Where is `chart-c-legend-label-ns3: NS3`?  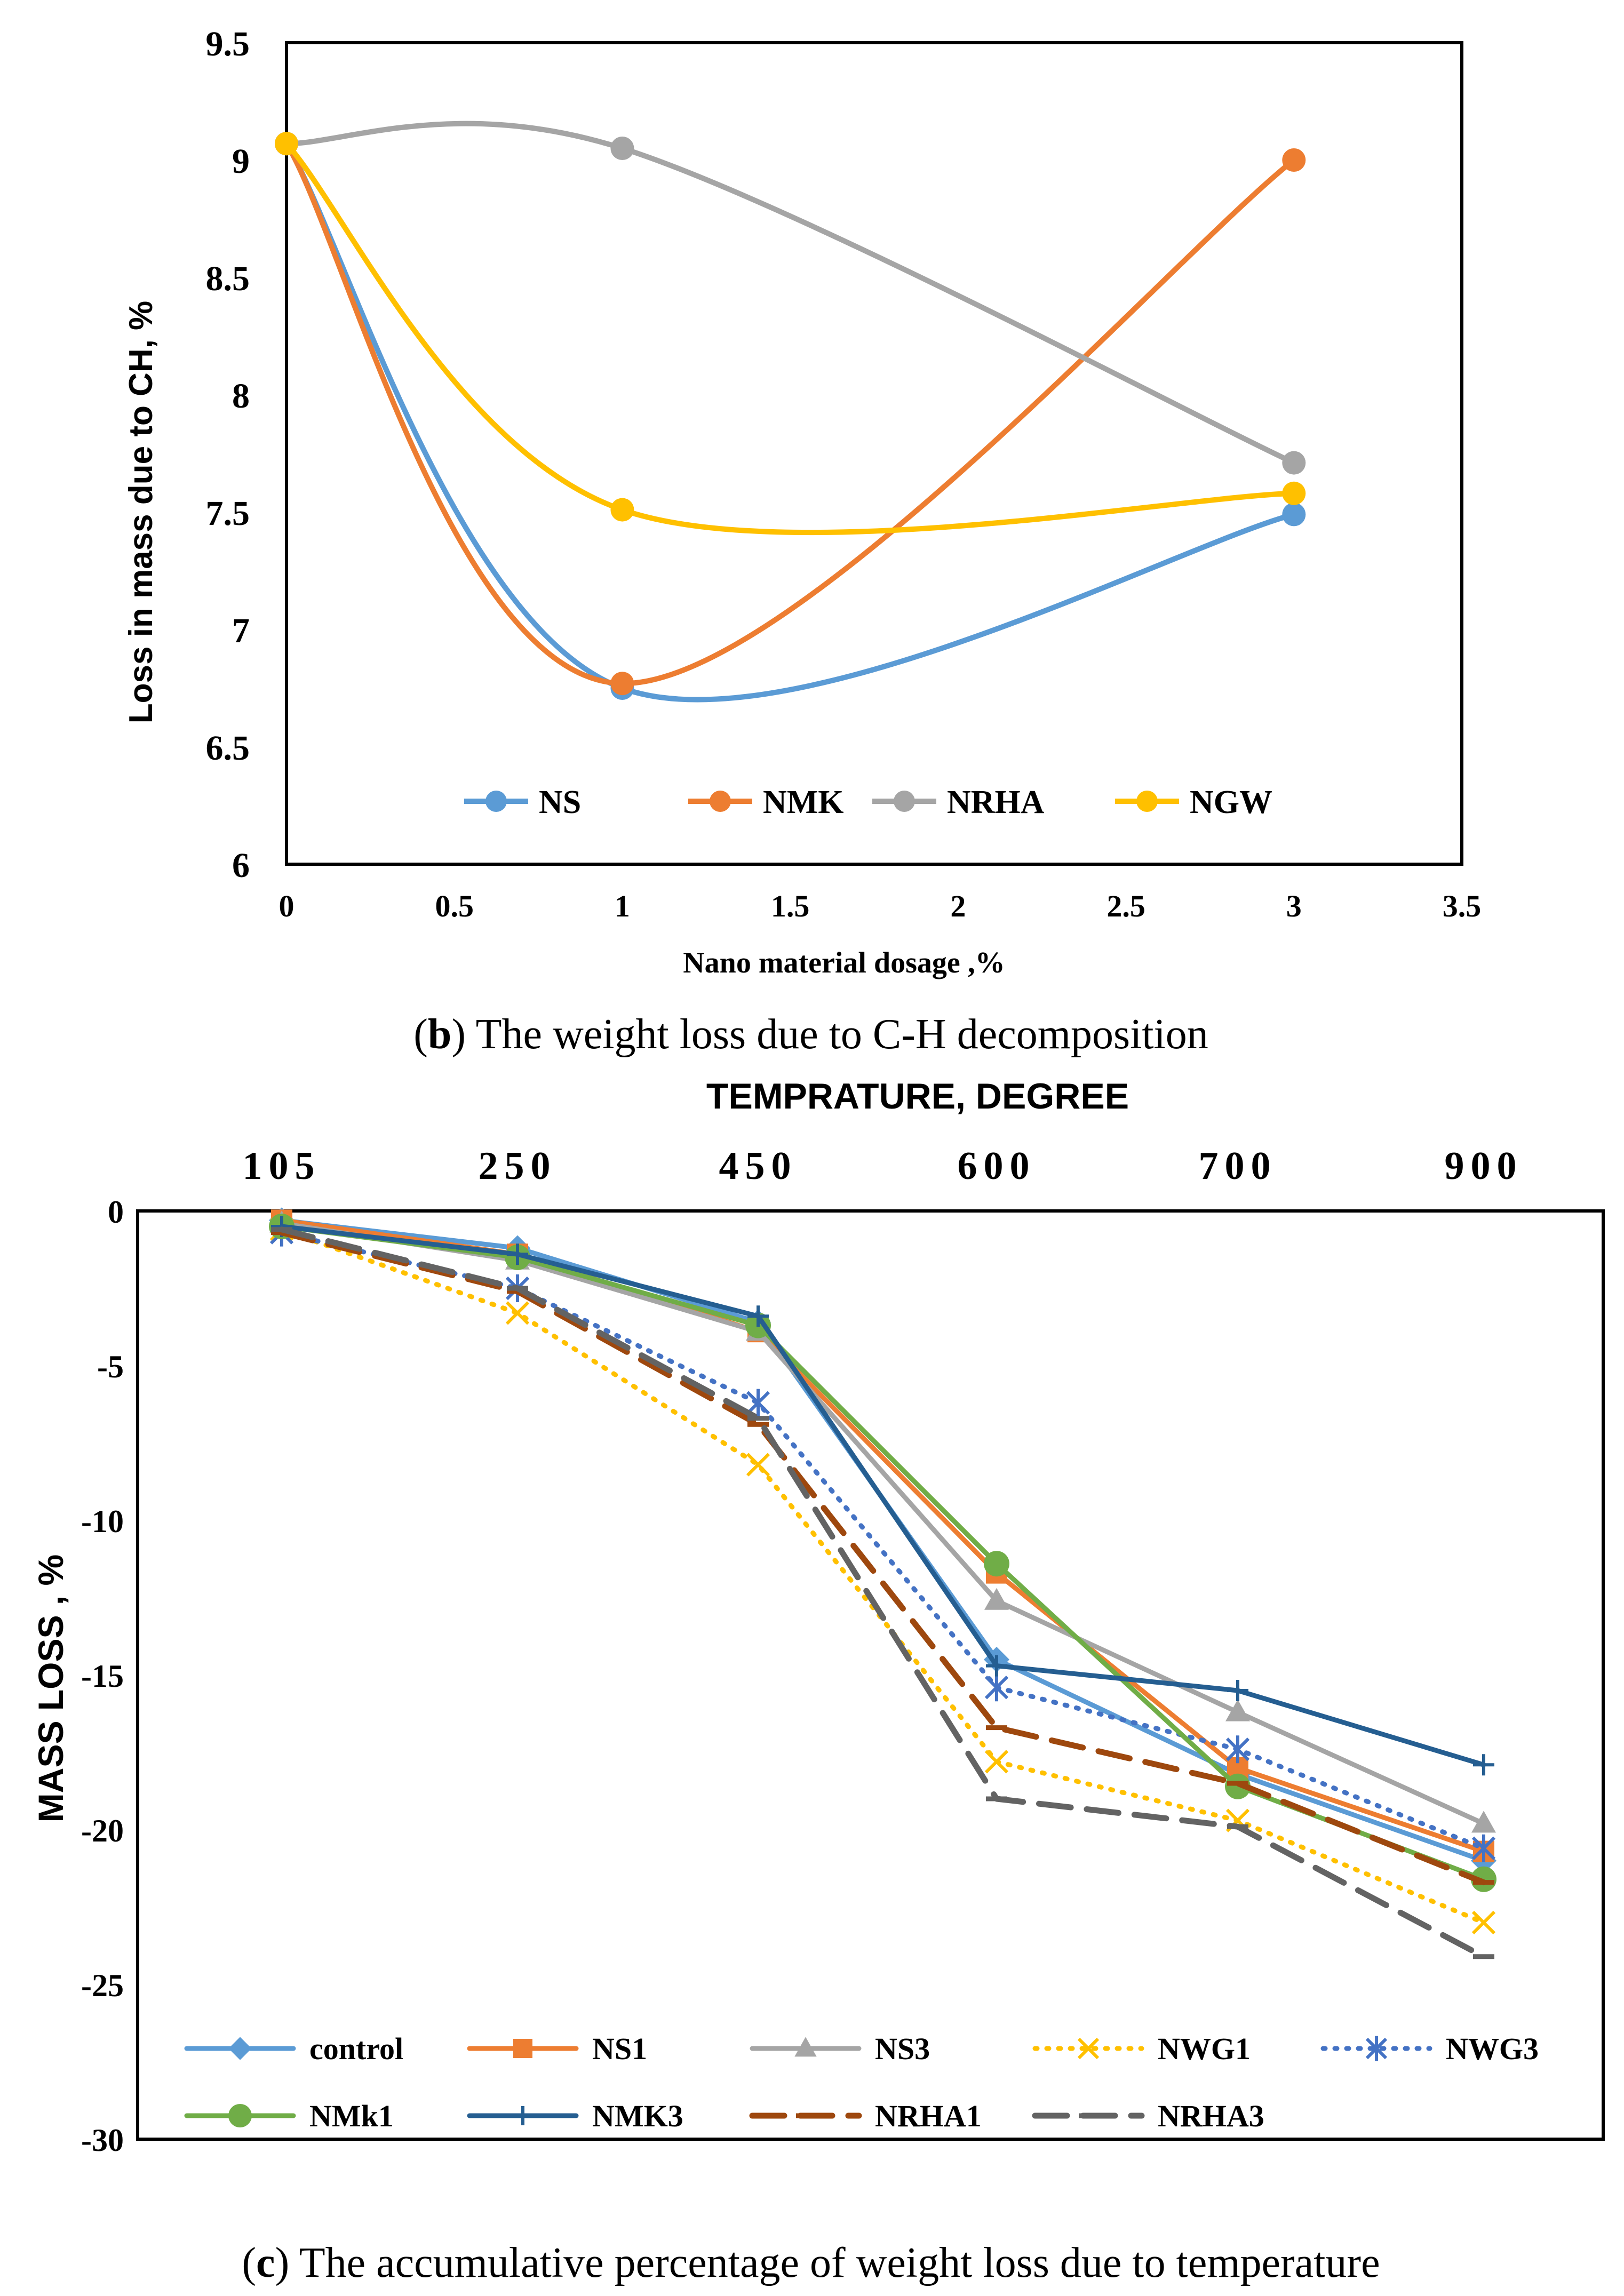
chart-c-legend-label-ns3: NS3 is located at coordinates (902, 2048).